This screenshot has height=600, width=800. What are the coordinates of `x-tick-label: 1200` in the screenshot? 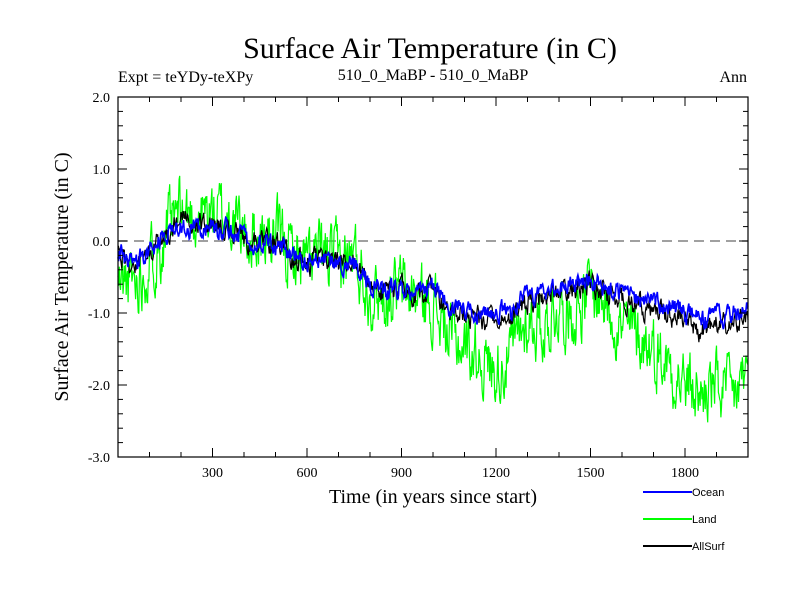 It's located at (496, 473).